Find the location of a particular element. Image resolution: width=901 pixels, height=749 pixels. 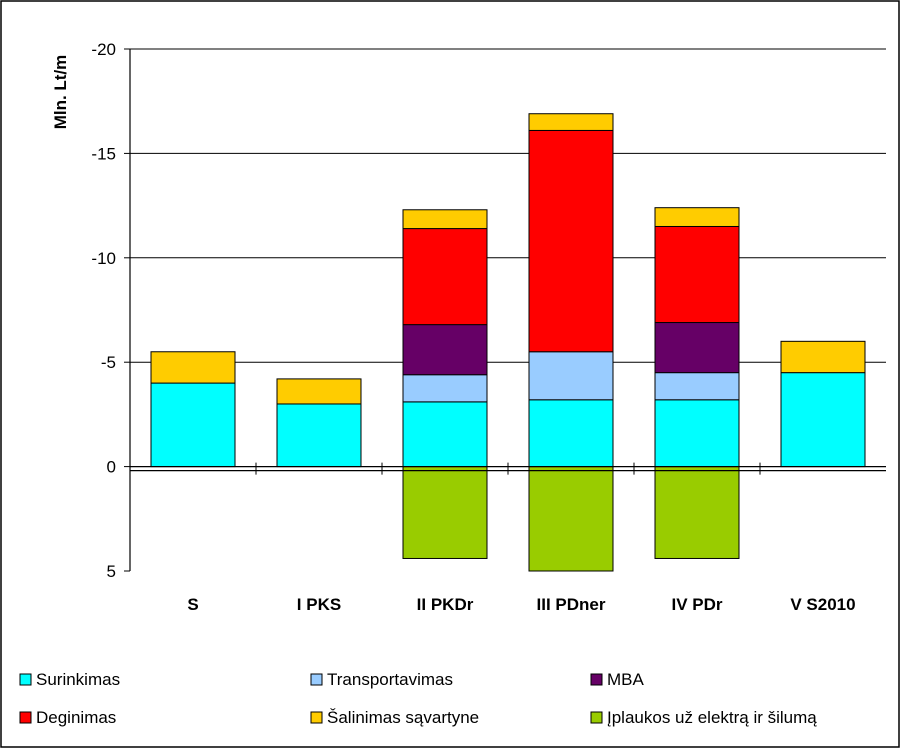

y-tick-label: -10 is located at coordinates (103, 258).